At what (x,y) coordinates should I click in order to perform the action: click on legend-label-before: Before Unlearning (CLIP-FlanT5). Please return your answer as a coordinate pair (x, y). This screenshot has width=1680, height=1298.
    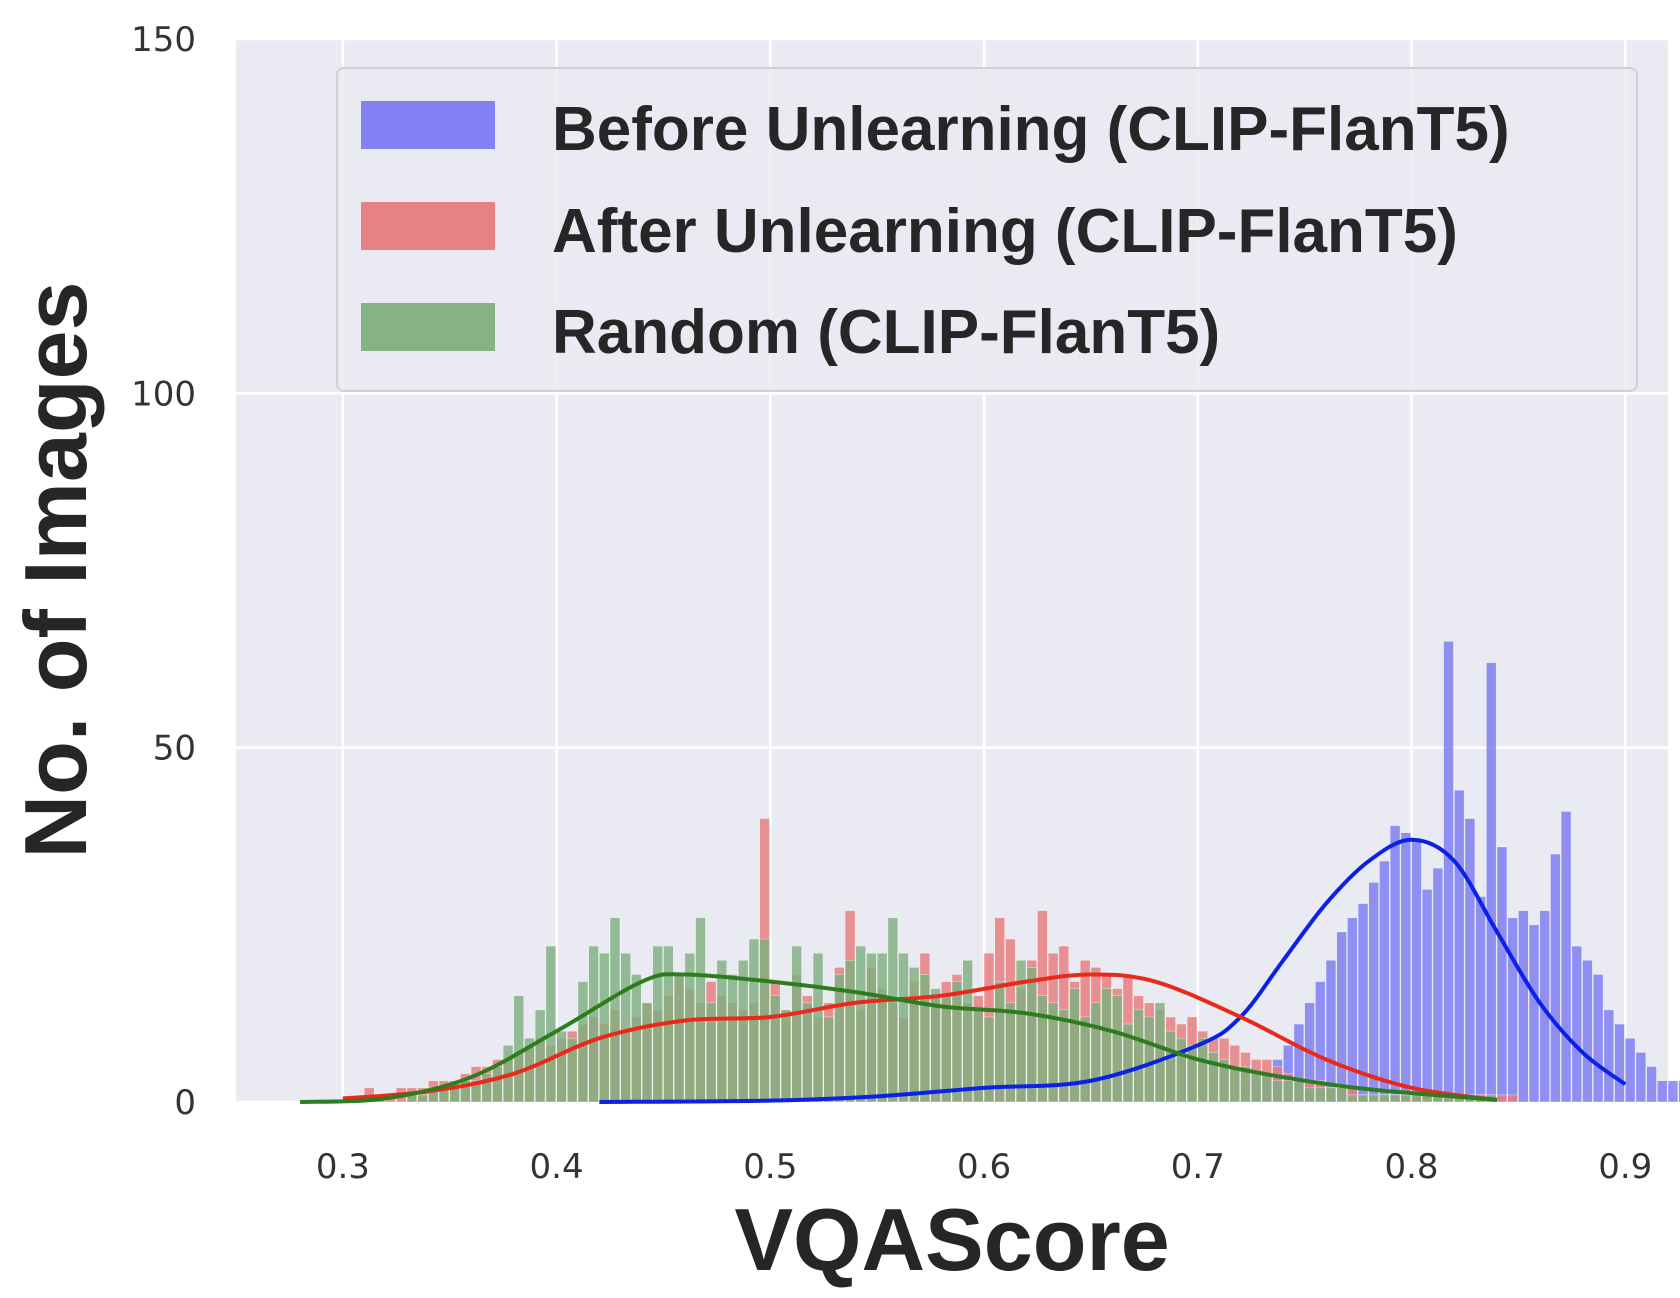
    Looking at the image, I should click on (1031, 129).